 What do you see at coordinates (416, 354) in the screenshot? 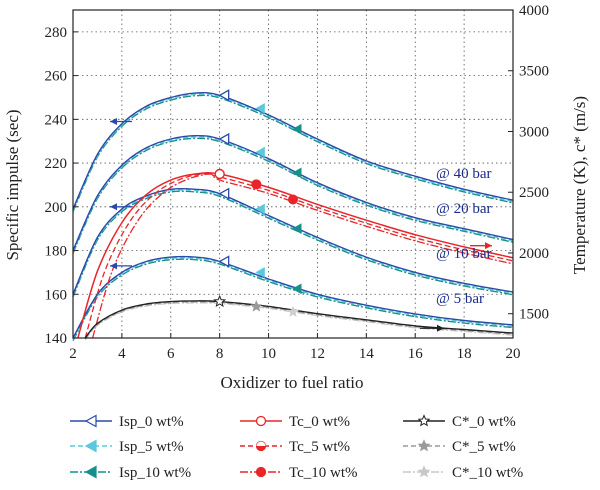
I see `x-tick-label: 16` at bounding box center [416, 354].